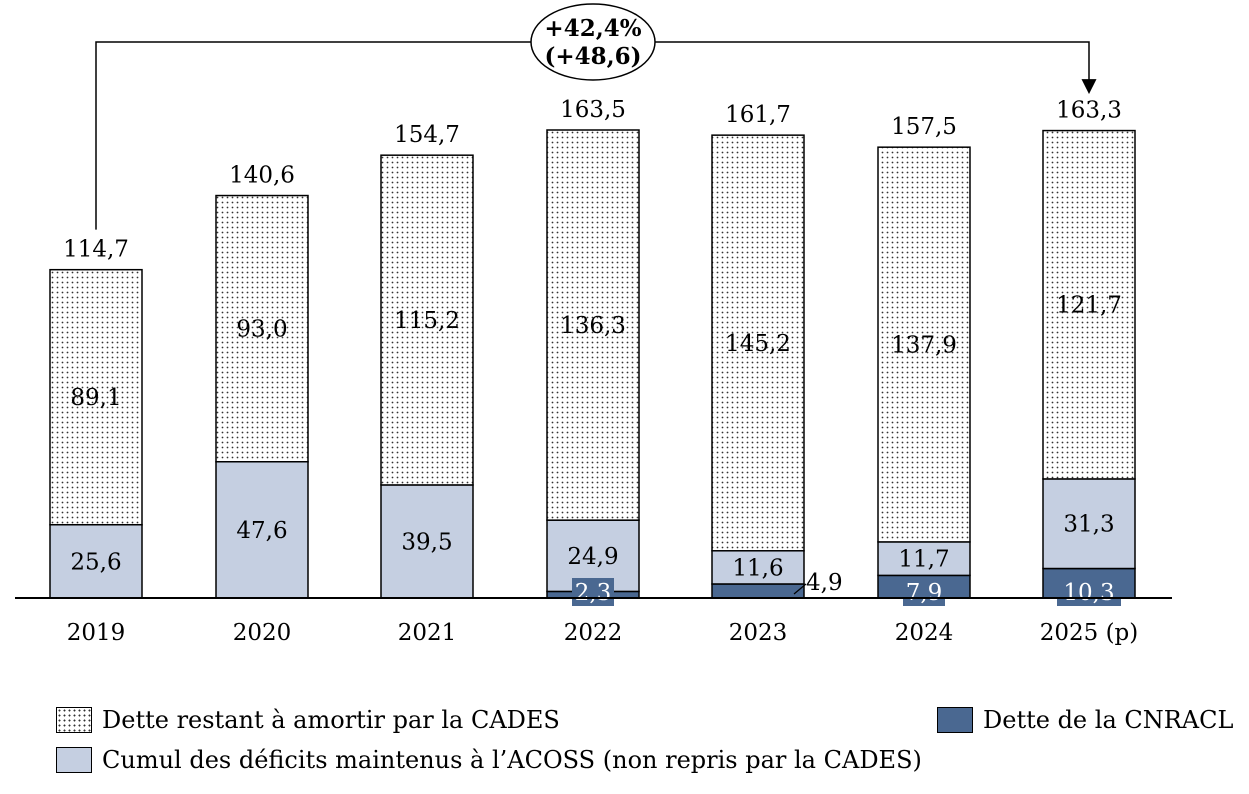  I want to click on segment-label-acoss: 25,6, so click(95, 562).